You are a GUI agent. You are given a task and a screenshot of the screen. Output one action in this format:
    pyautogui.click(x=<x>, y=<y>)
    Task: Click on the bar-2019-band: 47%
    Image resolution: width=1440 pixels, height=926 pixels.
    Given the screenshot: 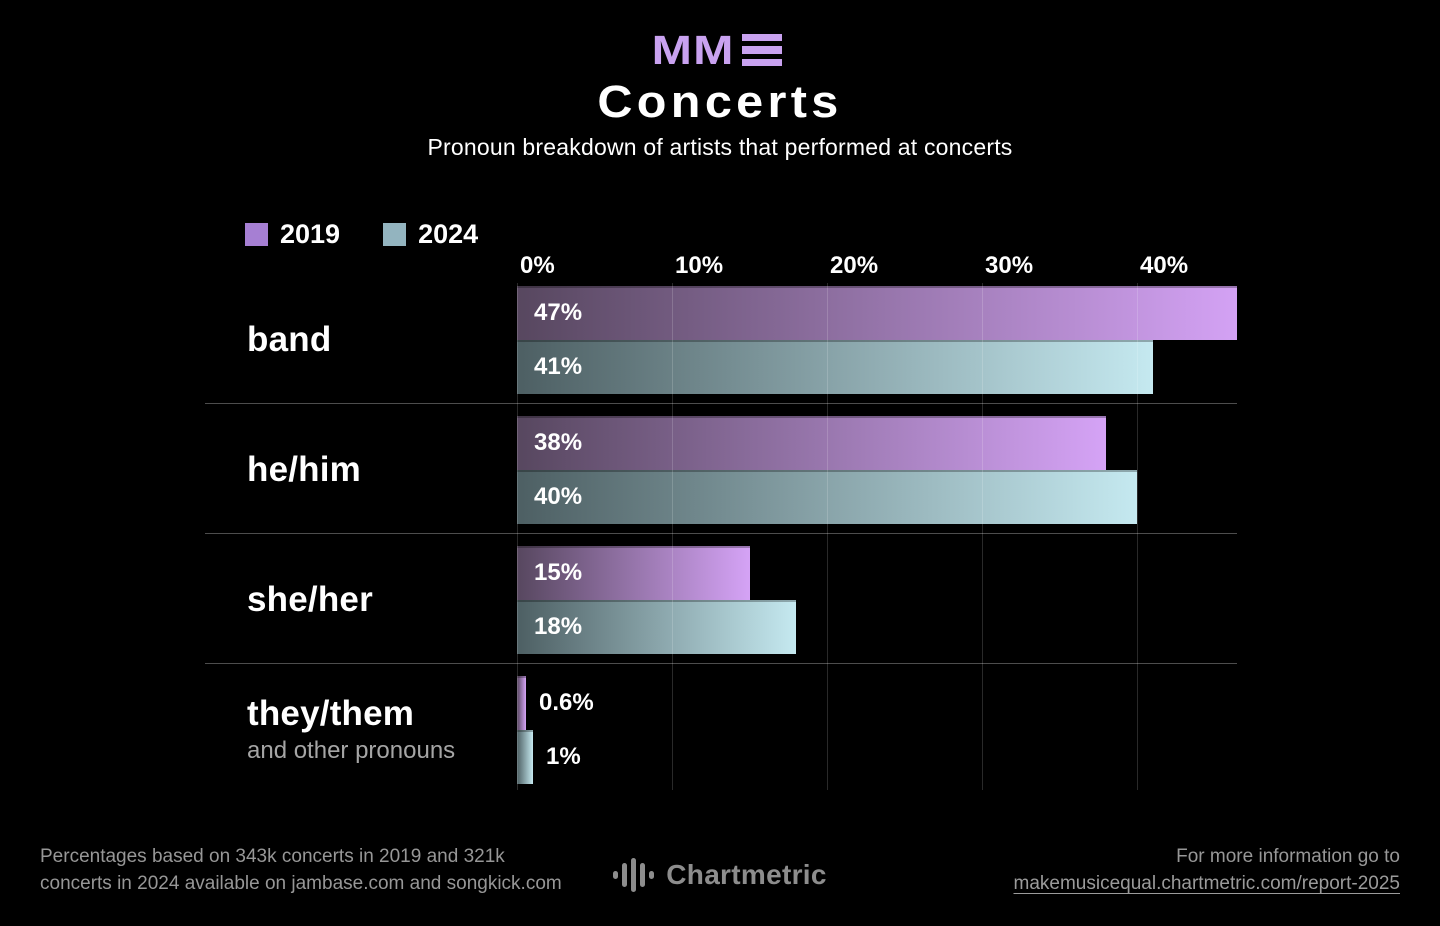 What is the action you would take?
    pyautogui.click(x=877, y=313)
    